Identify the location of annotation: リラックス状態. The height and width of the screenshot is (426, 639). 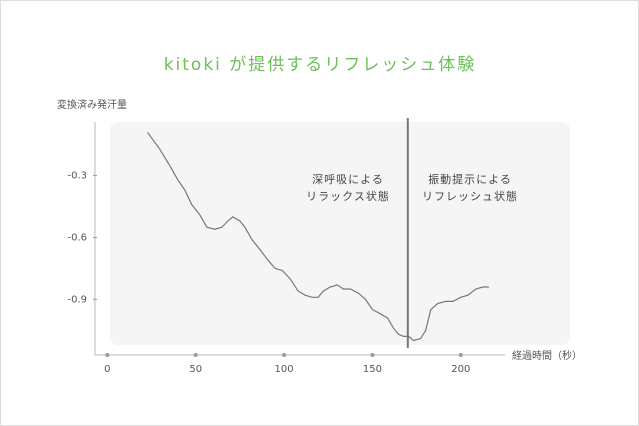
(348, 196).